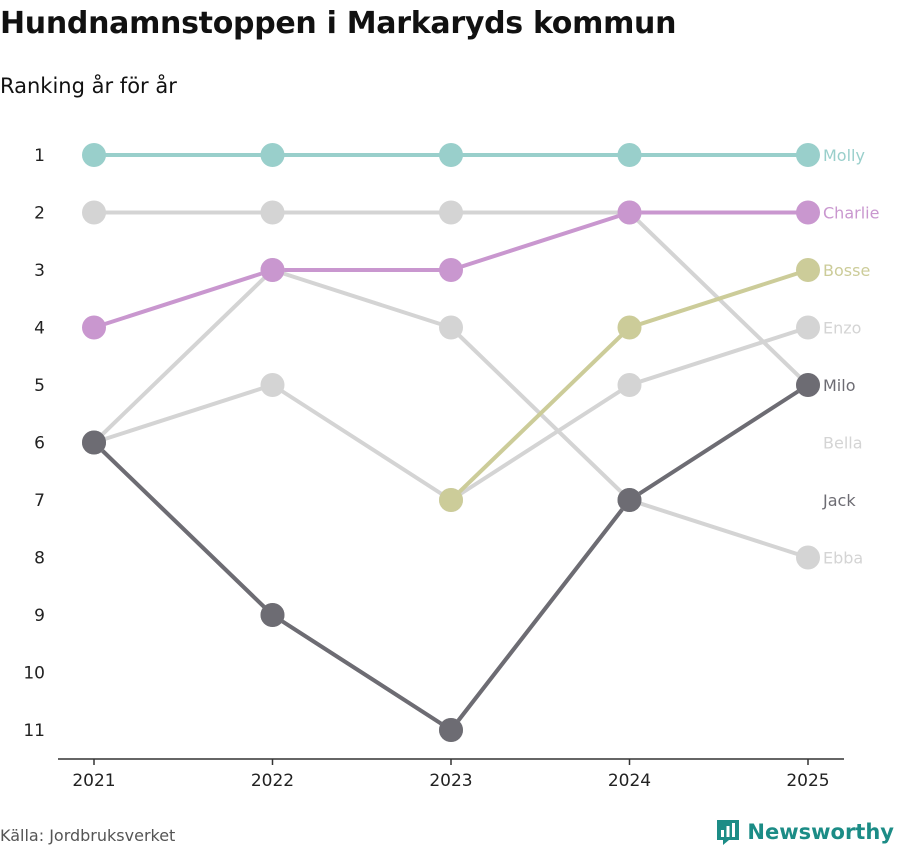 This screenshot has width=900, height=850. I want to click on y-tick-label: 8, so click(39, 559).